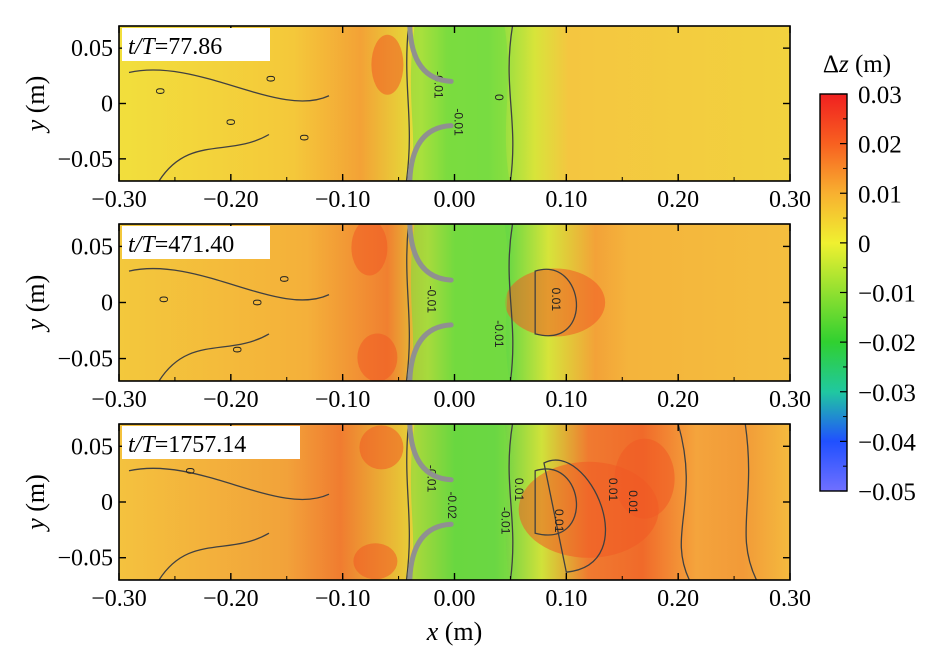 Image resolution: width=946 pixels, height=652 pixels. I want to click on colorbar-tick-label: −0.05, so click(887, 492).